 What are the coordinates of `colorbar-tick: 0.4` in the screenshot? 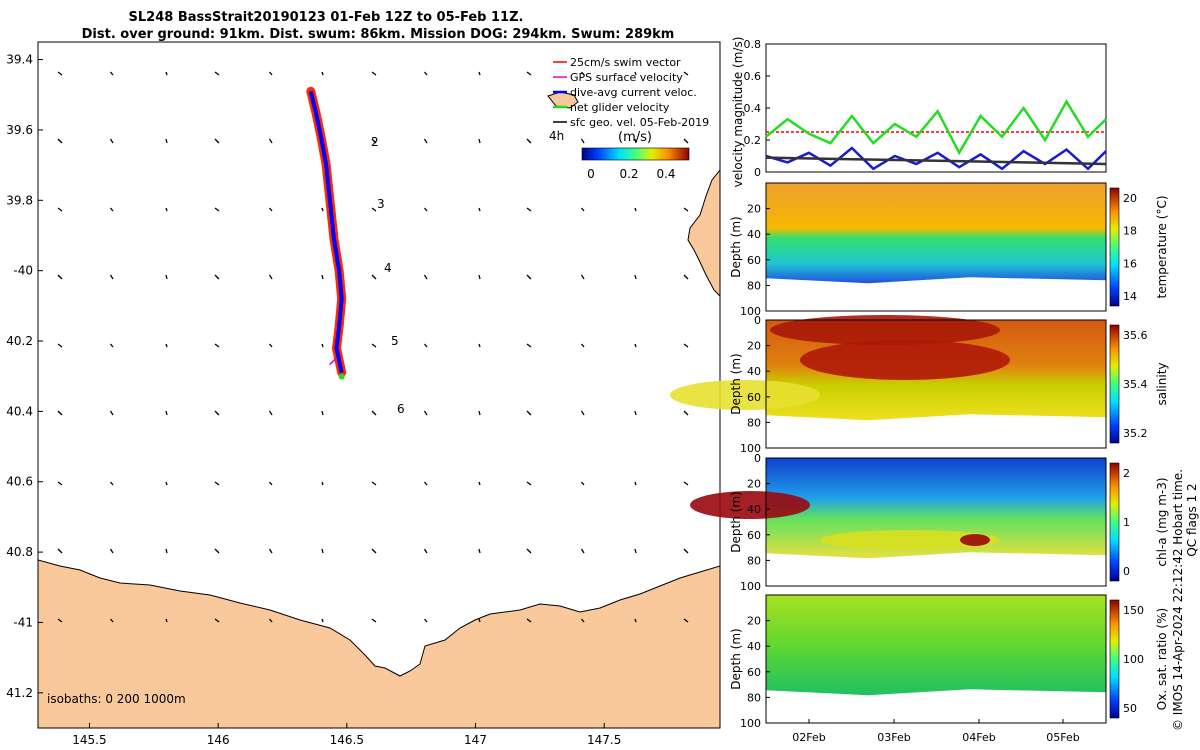 It's located at (665, 174).